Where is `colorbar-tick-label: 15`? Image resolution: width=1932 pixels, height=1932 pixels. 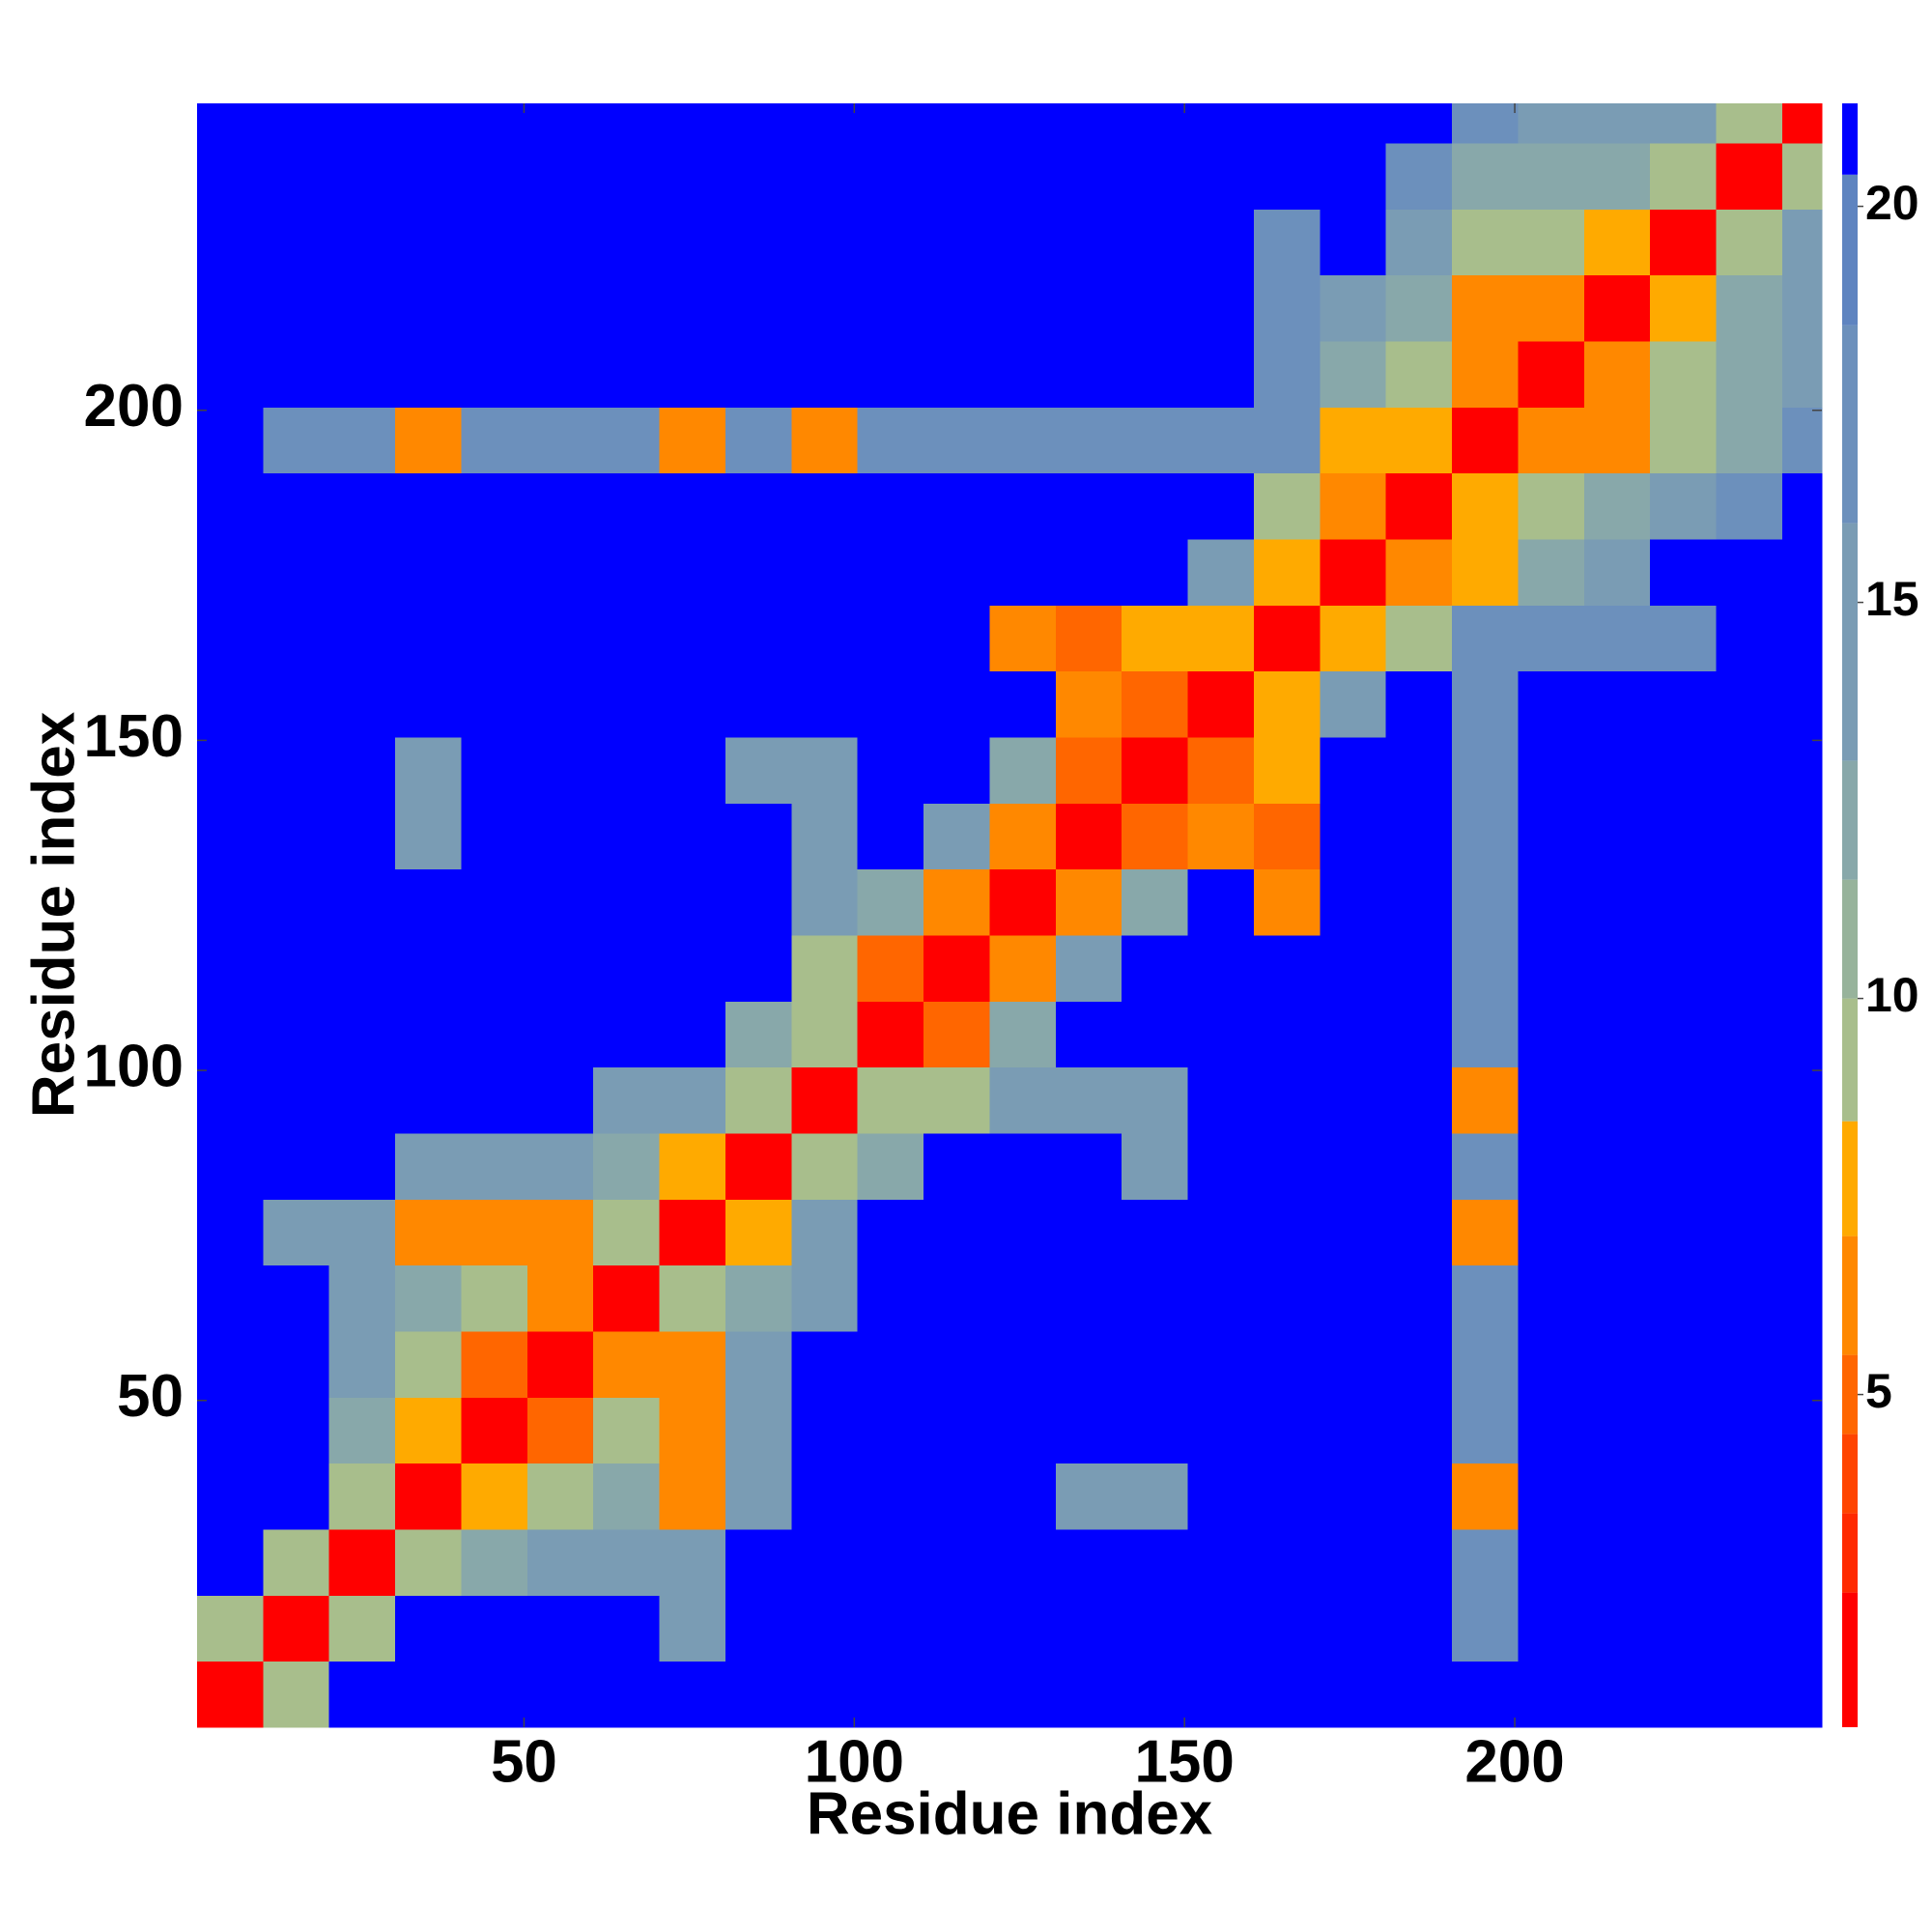 colorbar-tick-label: 15 is located at coordinates (1892, 599).